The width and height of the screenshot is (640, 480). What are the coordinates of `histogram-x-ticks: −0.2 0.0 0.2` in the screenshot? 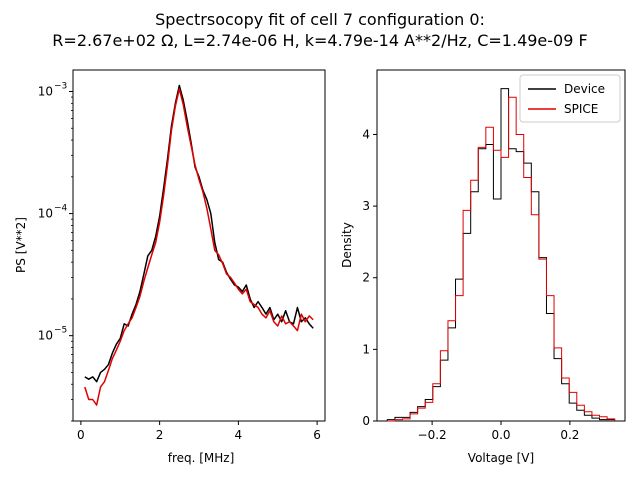 It's located at (498, 431).